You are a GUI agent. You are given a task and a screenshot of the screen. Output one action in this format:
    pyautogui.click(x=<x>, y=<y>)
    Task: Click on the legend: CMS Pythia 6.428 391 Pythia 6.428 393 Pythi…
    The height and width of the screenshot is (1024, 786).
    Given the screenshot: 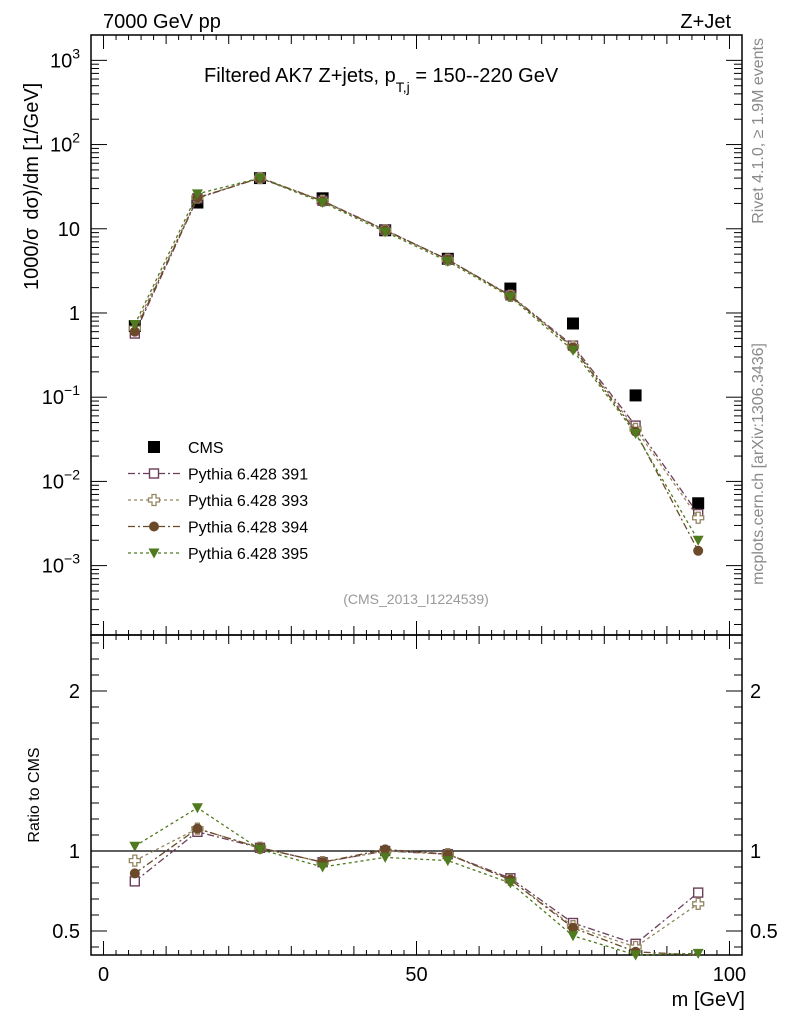 What is the action you would take?
    pyautogui.click(x=218, y=501)
    